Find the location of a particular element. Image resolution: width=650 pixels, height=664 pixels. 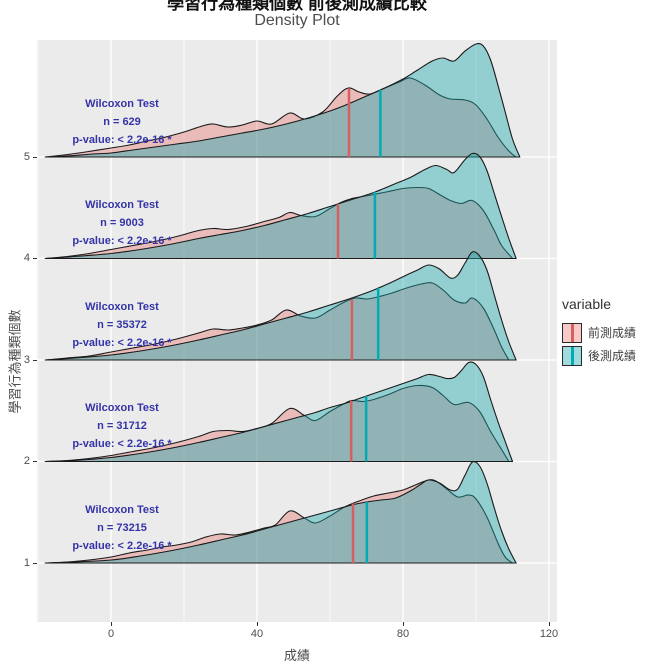

post-median-line-icon is located at coordinates (572, 355).